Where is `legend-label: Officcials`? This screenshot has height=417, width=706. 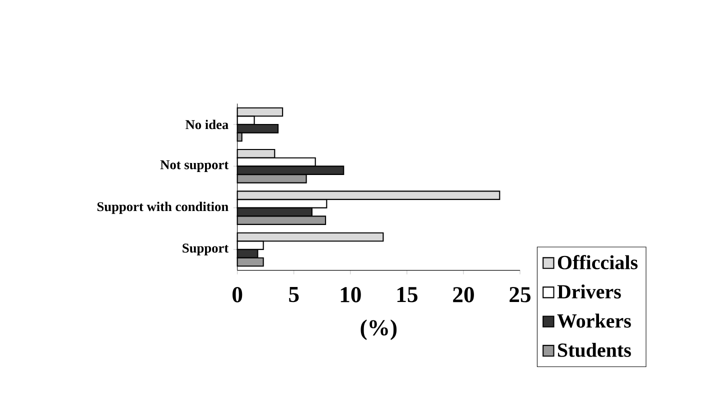
legend-label: Officcials is located at coordinates (598, 262).